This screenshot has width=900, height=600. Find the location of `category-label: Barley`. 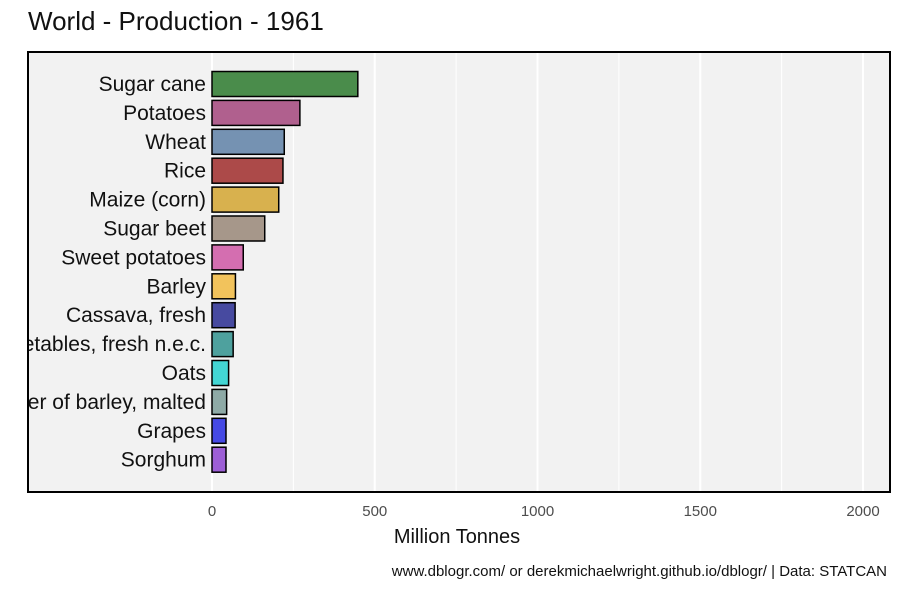

category-label: Barley is located at coordinates (176, 286).